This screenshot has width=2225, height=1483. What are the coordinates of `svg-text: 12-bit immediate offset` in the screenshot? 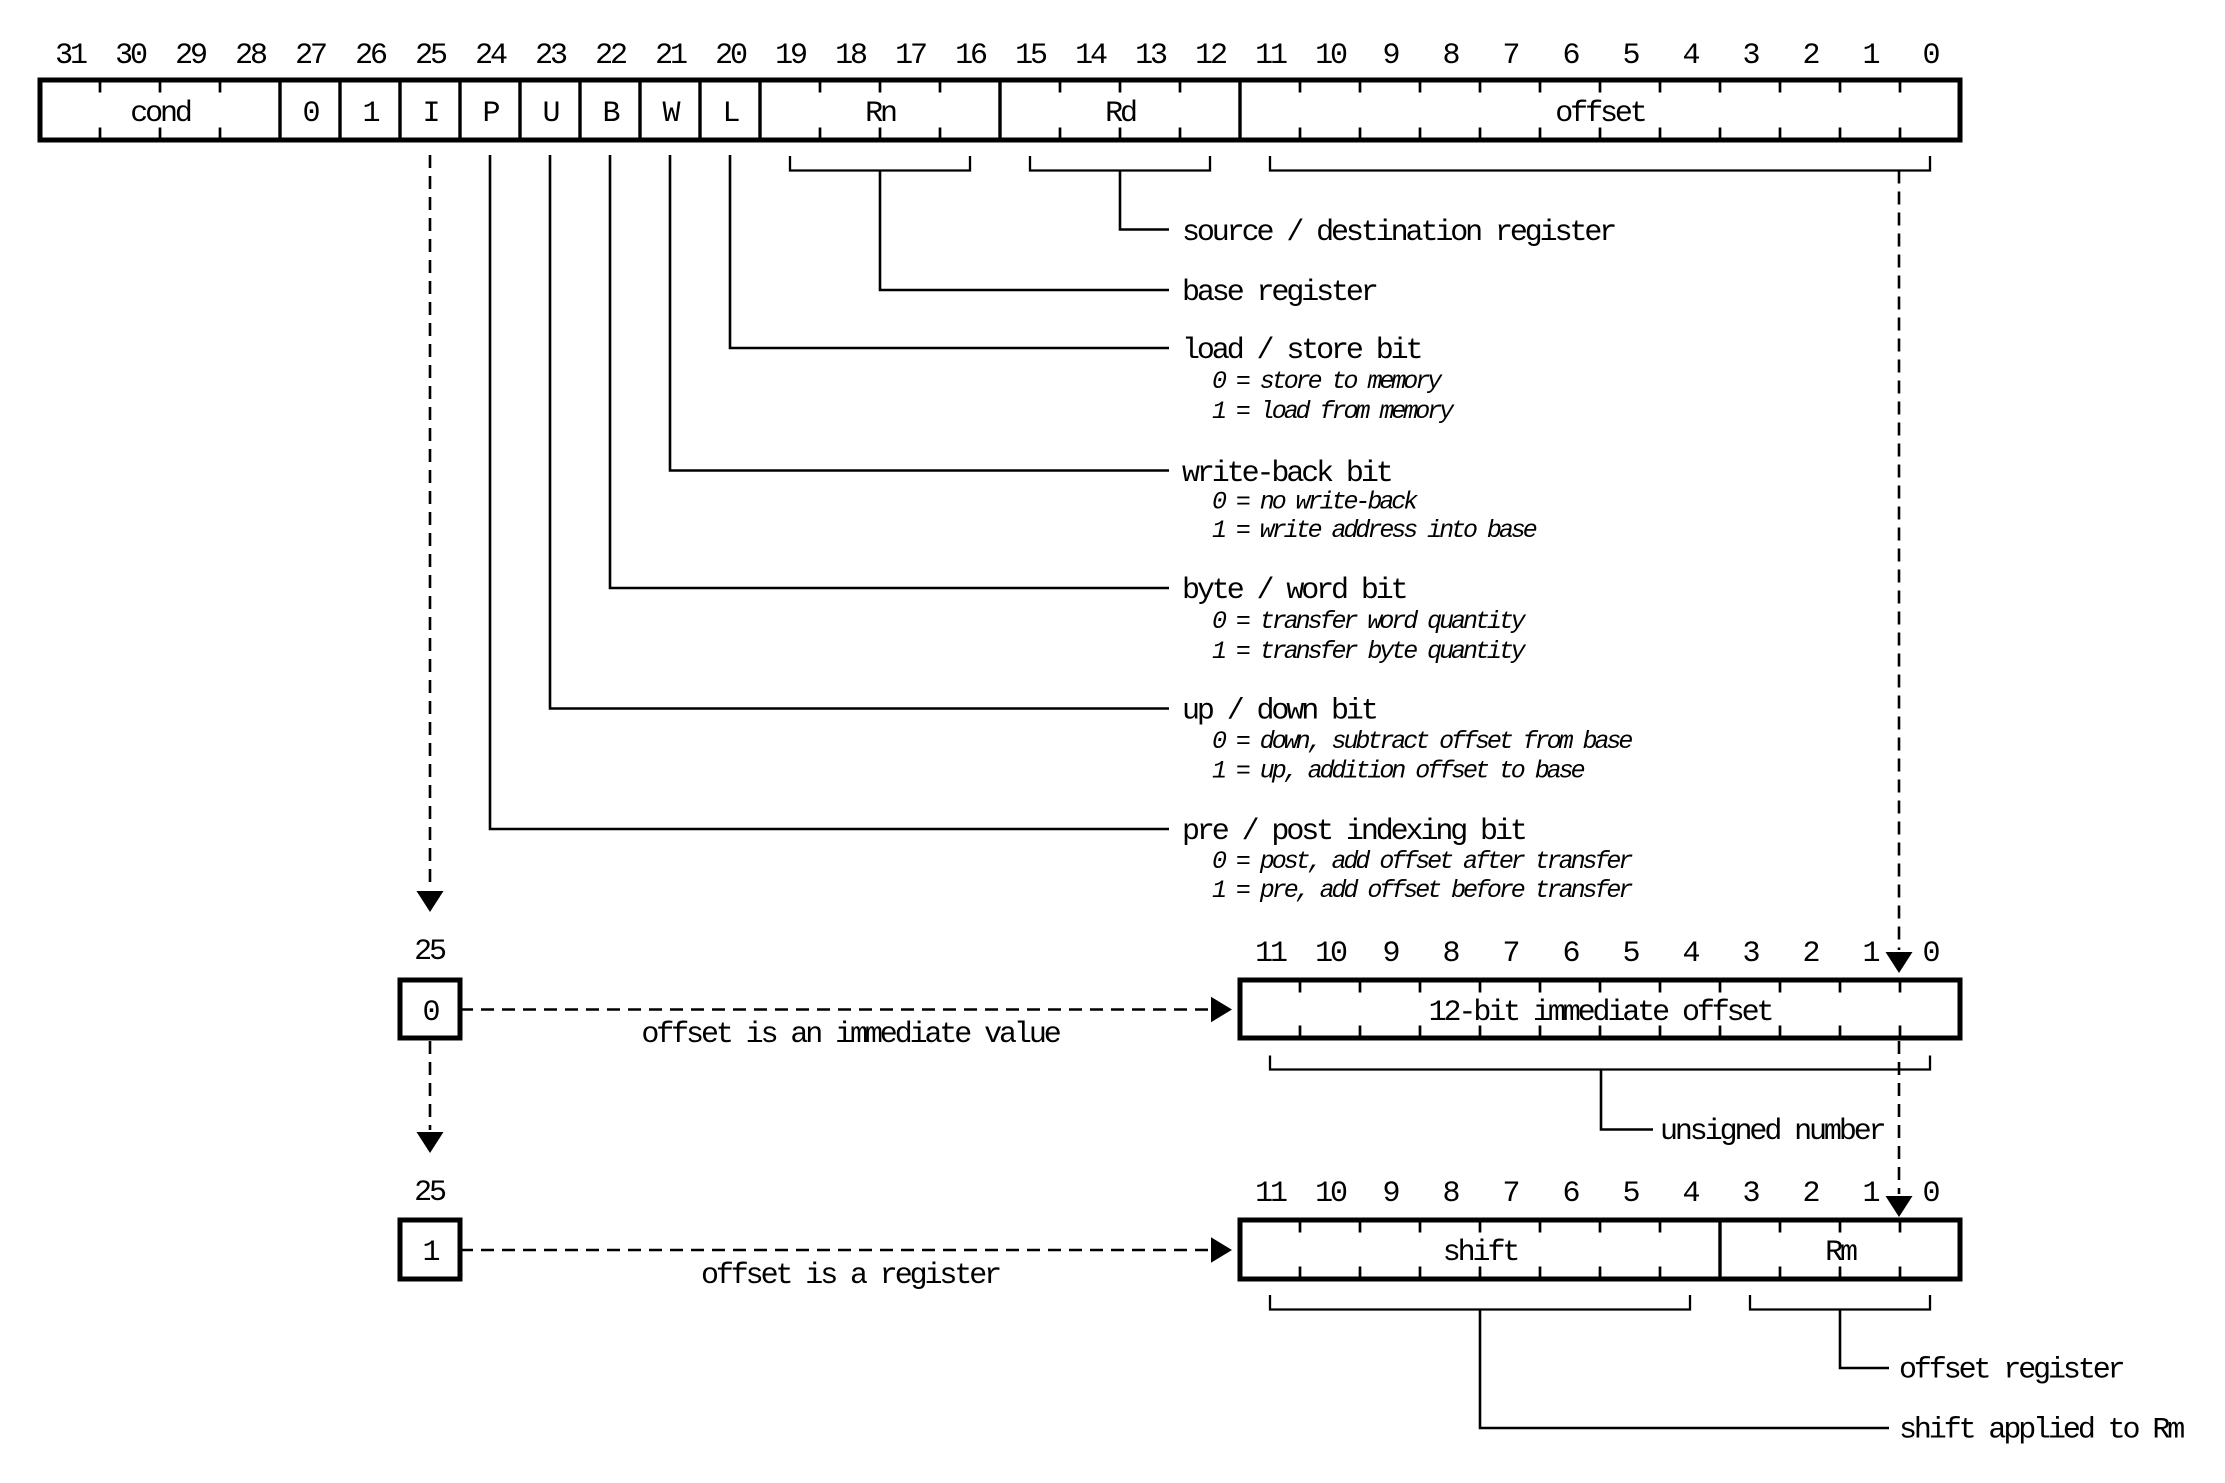 It's located at (1600, 1013).